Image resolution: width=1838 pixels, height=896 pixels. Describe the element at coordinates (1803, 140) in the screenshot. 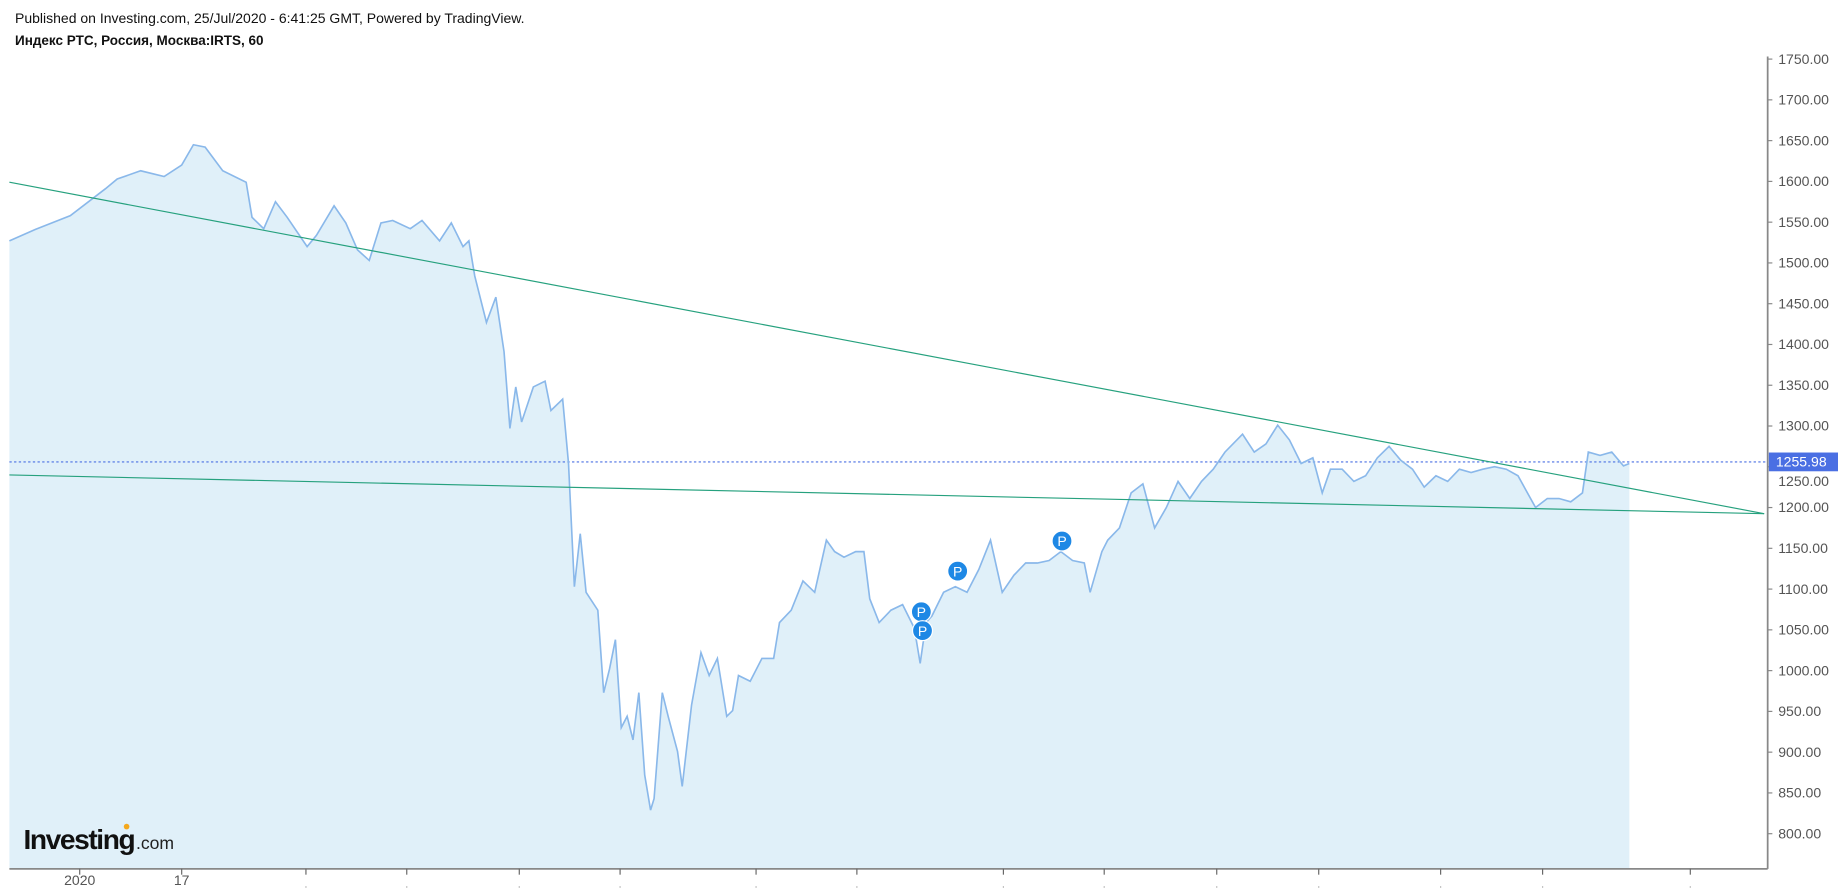

I see `y-tick-label: 1650.00` at that location.